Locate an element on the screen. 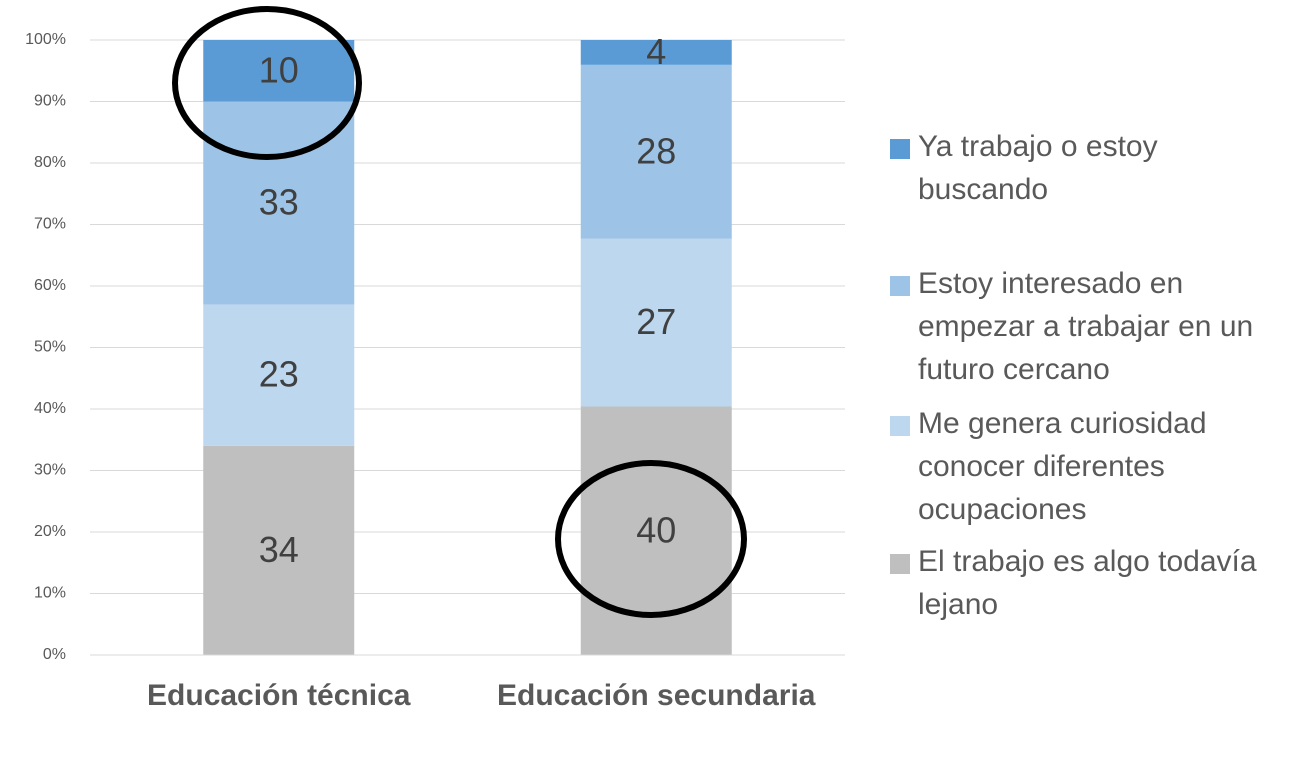  y-tick-label: 80% is located at coordinates (50, 162).